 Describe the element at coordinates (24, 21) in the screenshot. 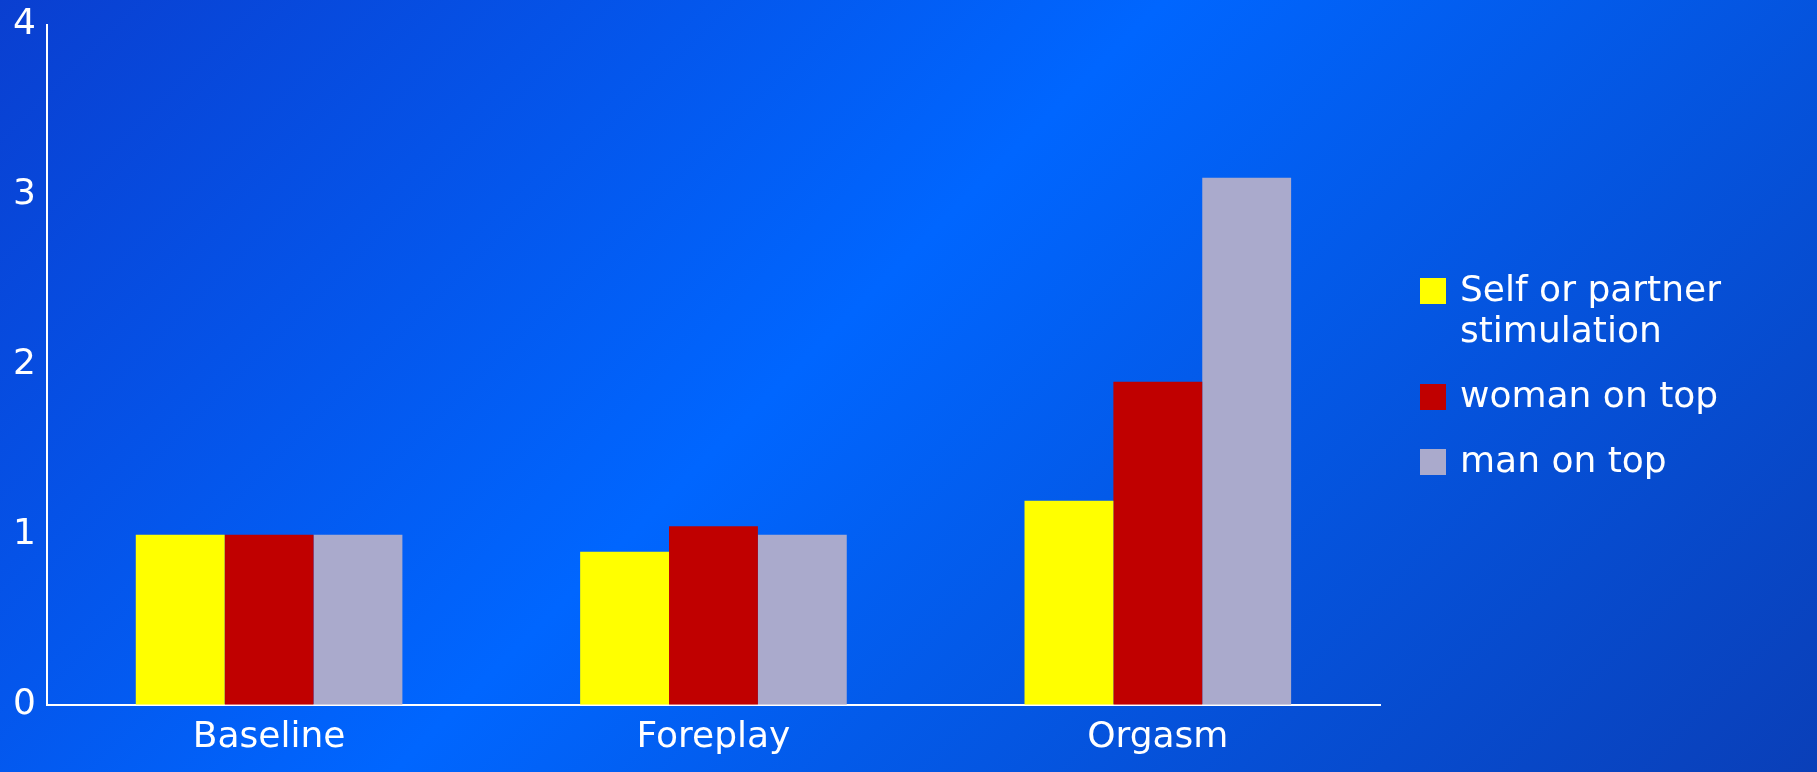

I see `y-tick-label: 4` at that location.